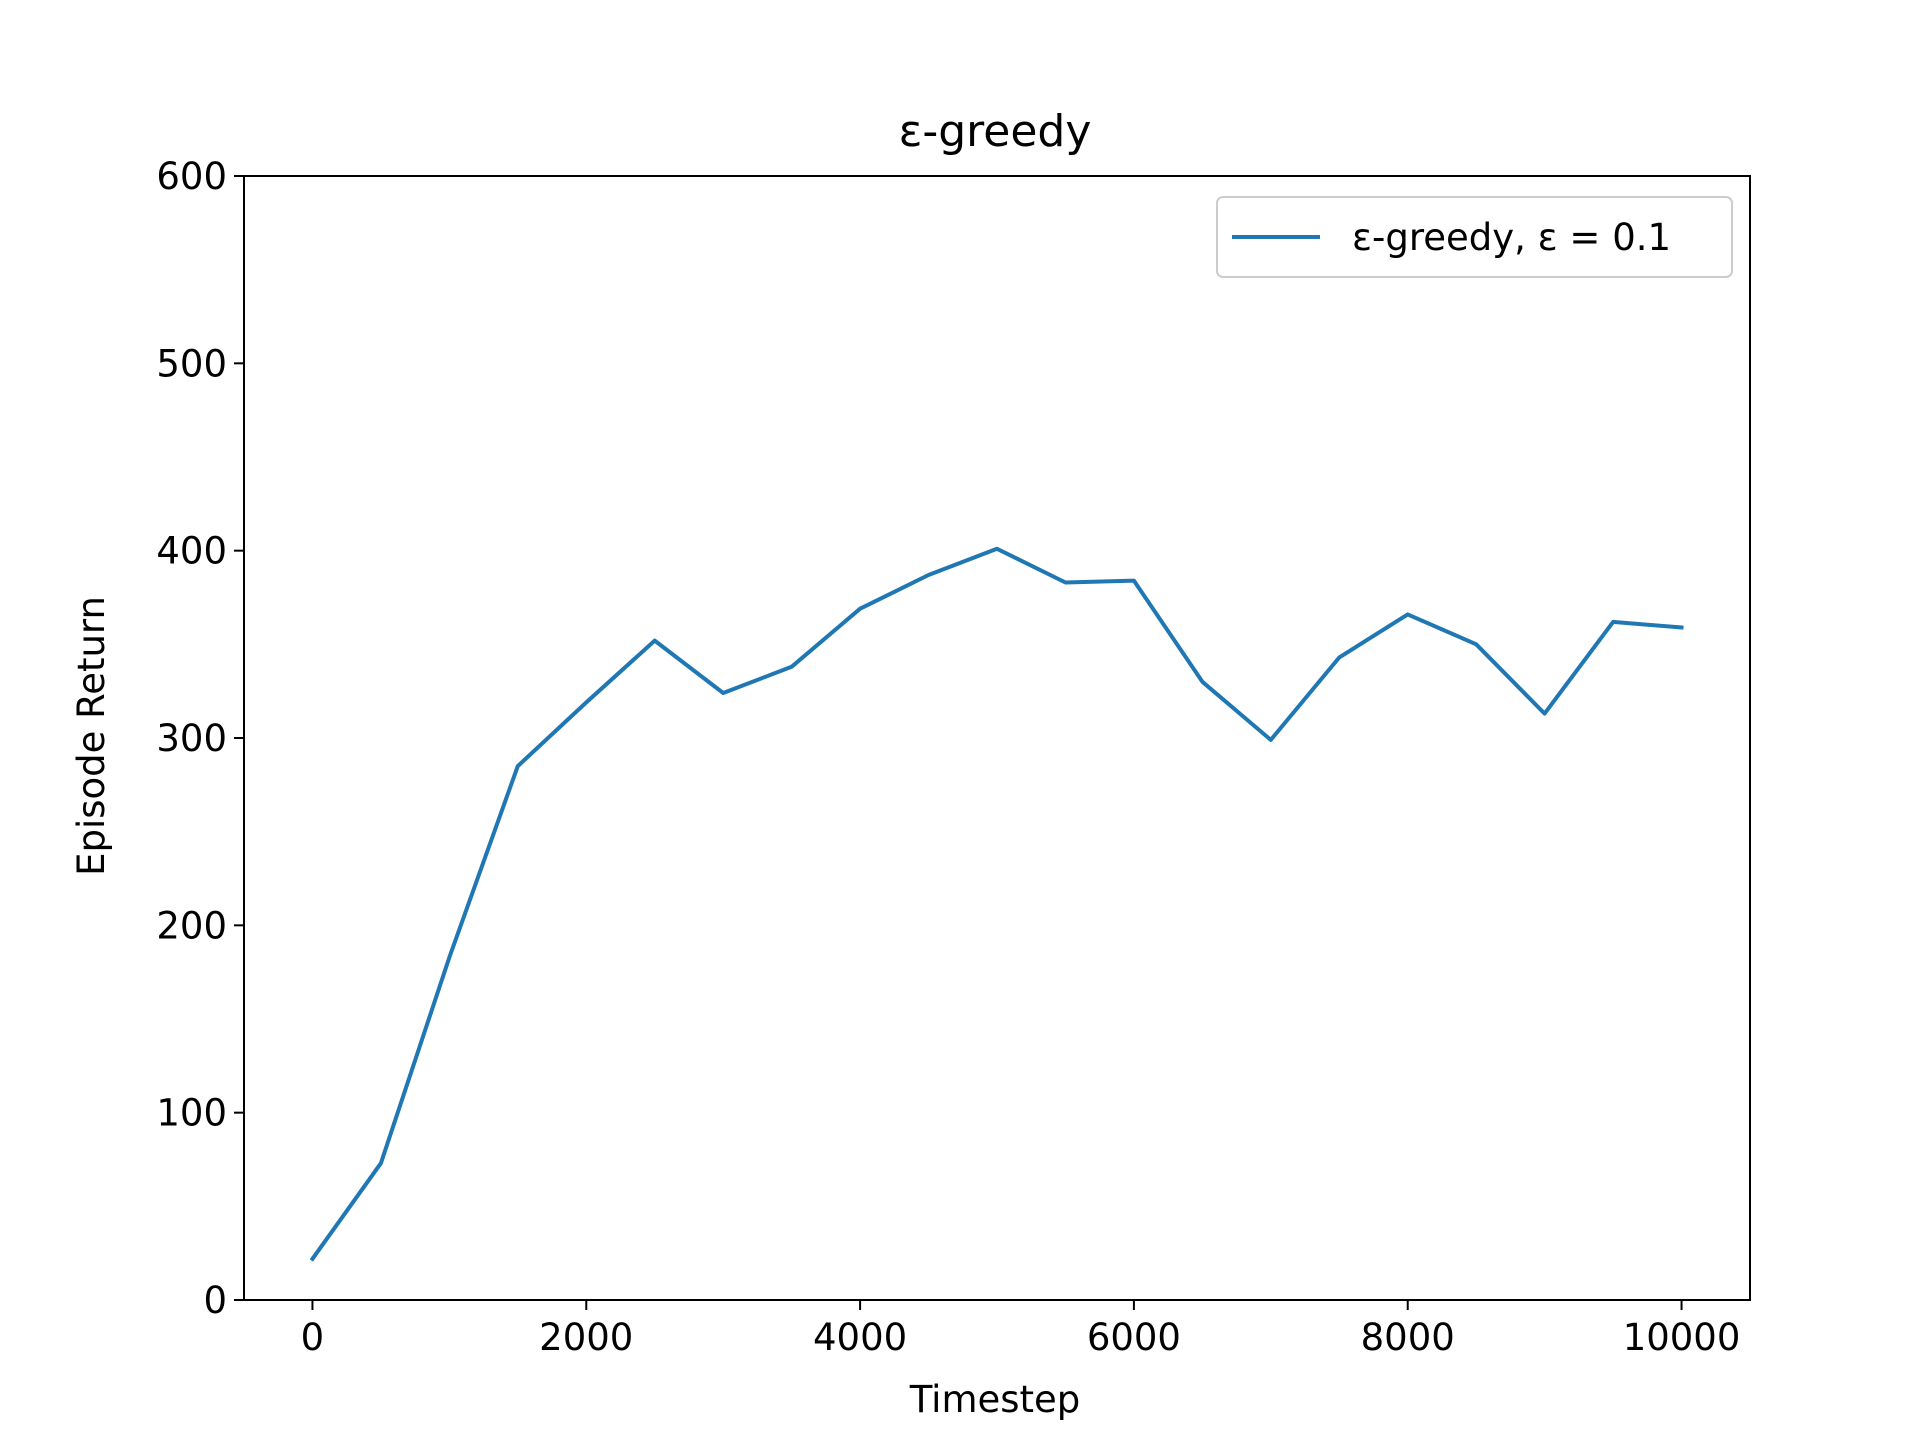 The height and width of the screenshot is (1440, 1920). I want to click on x-tick-label: 4000, so click(860, 1337).